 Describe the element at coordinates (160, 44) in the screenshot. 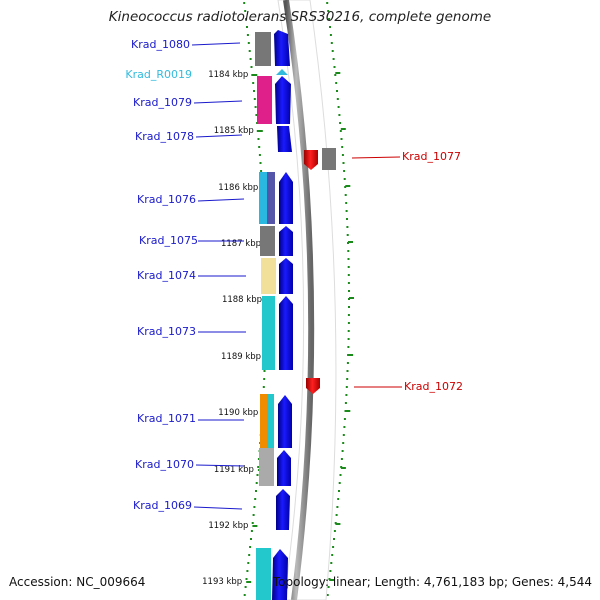

I see `label-krad-1080: Krad_1080` at that location.